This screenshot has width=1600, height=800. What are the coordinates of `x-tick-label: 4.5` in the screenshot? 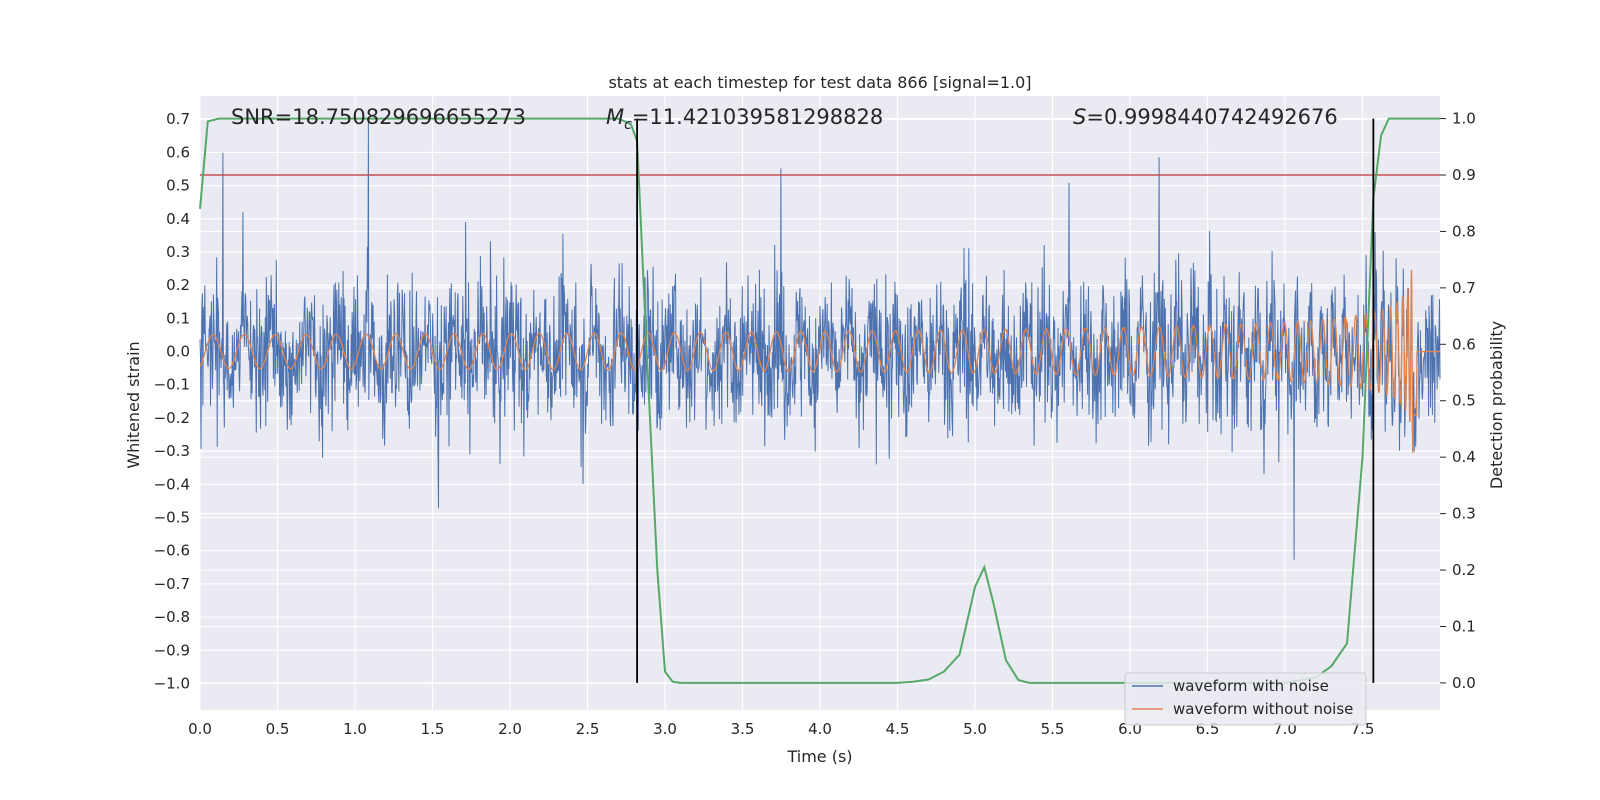 It's located at (898, 729).